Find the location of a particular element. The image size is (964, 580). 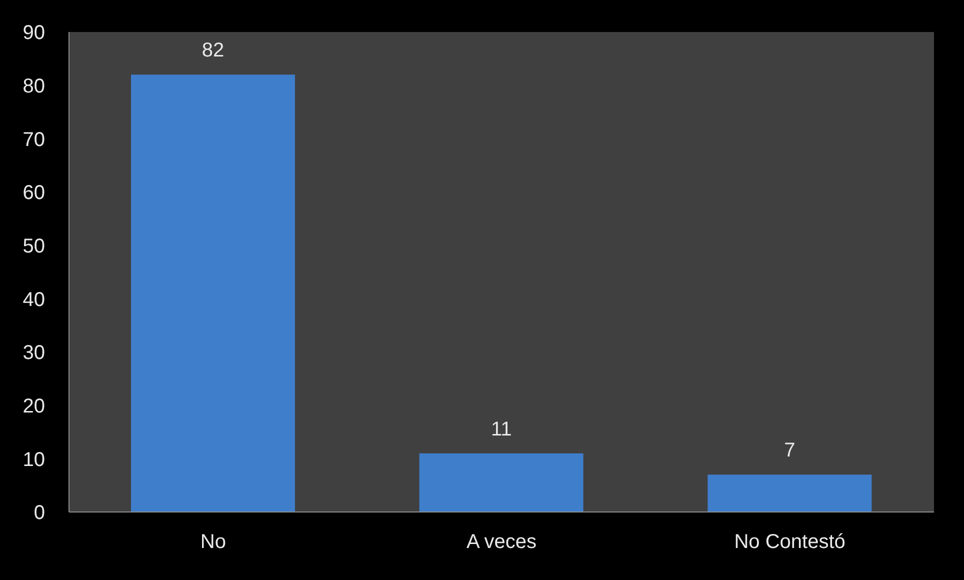

x-tick-label: No is located at coordinates (213, 542).